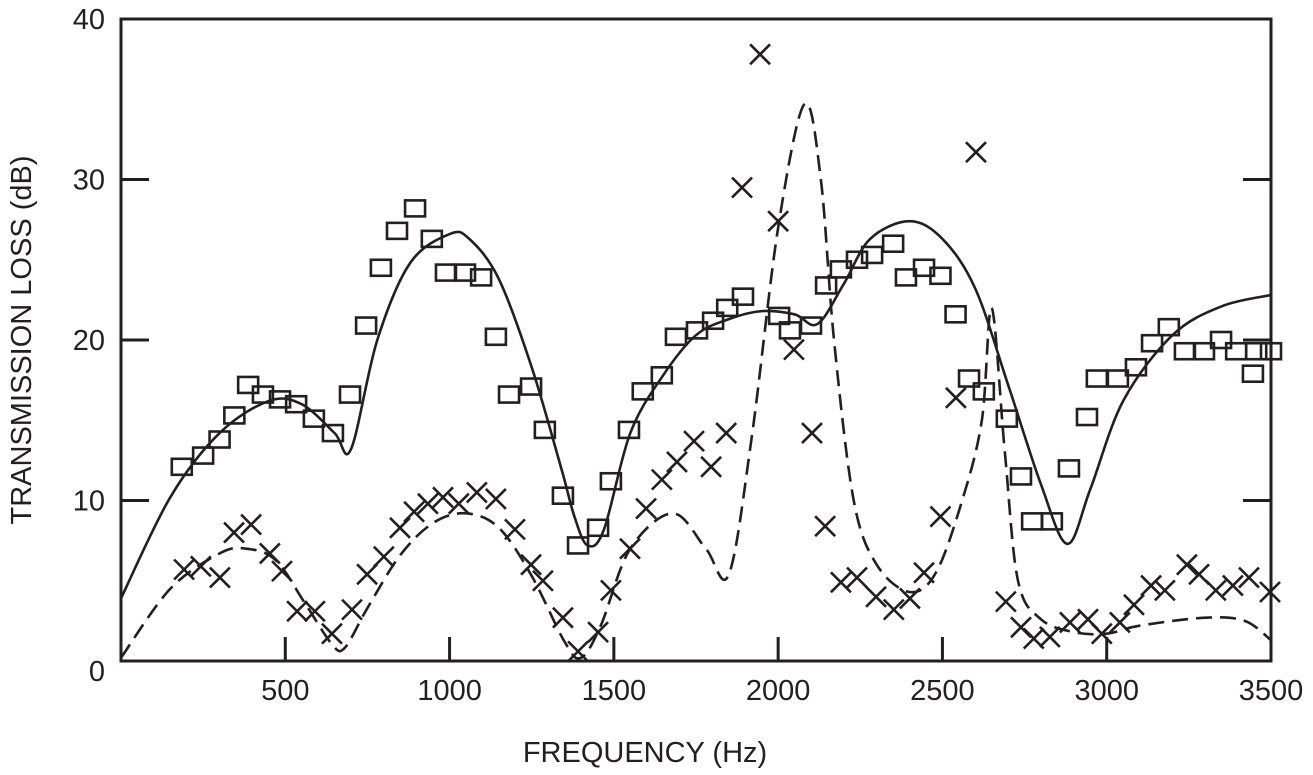 The height and width of the screenshot is (775, 1313). What do you see at coordinates (89, 181) in the screenshot?
I see `y-tick-label: 30` at bounding box center [89, 181].